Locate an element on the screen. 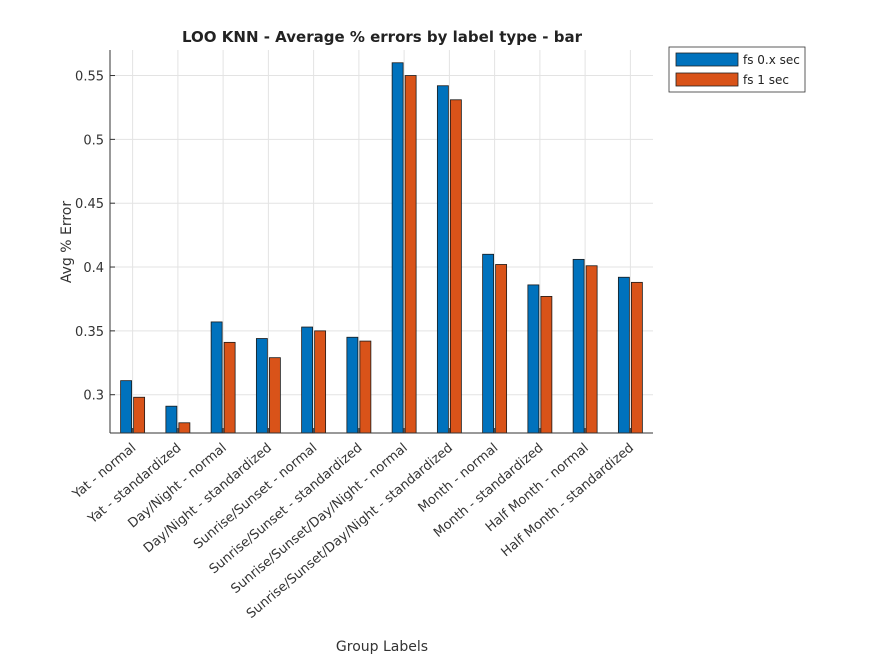 This screenshot has height=656, width=875. y-tick-label: 0.5 is located at coordinates (93, 140).